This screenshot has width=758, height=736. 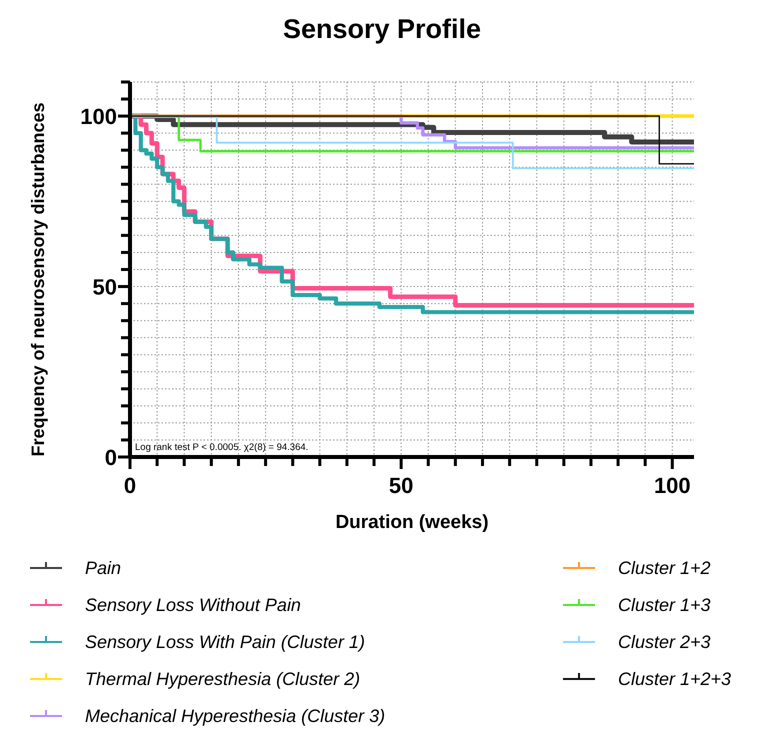 What do you see at coordinates (664, 642) in the screenshot?
I see `legend-label: Cluster 2+3` at bounding box center [664, 642].